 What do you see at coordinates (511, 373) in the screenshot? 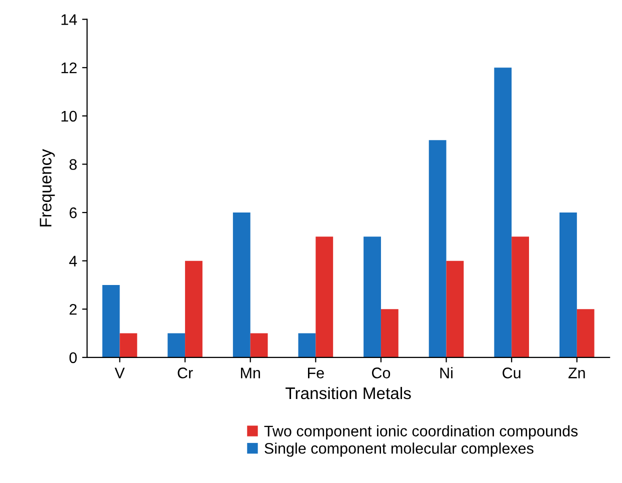
I see `x-tick-label: Cu` at bounding box center [511, 373].